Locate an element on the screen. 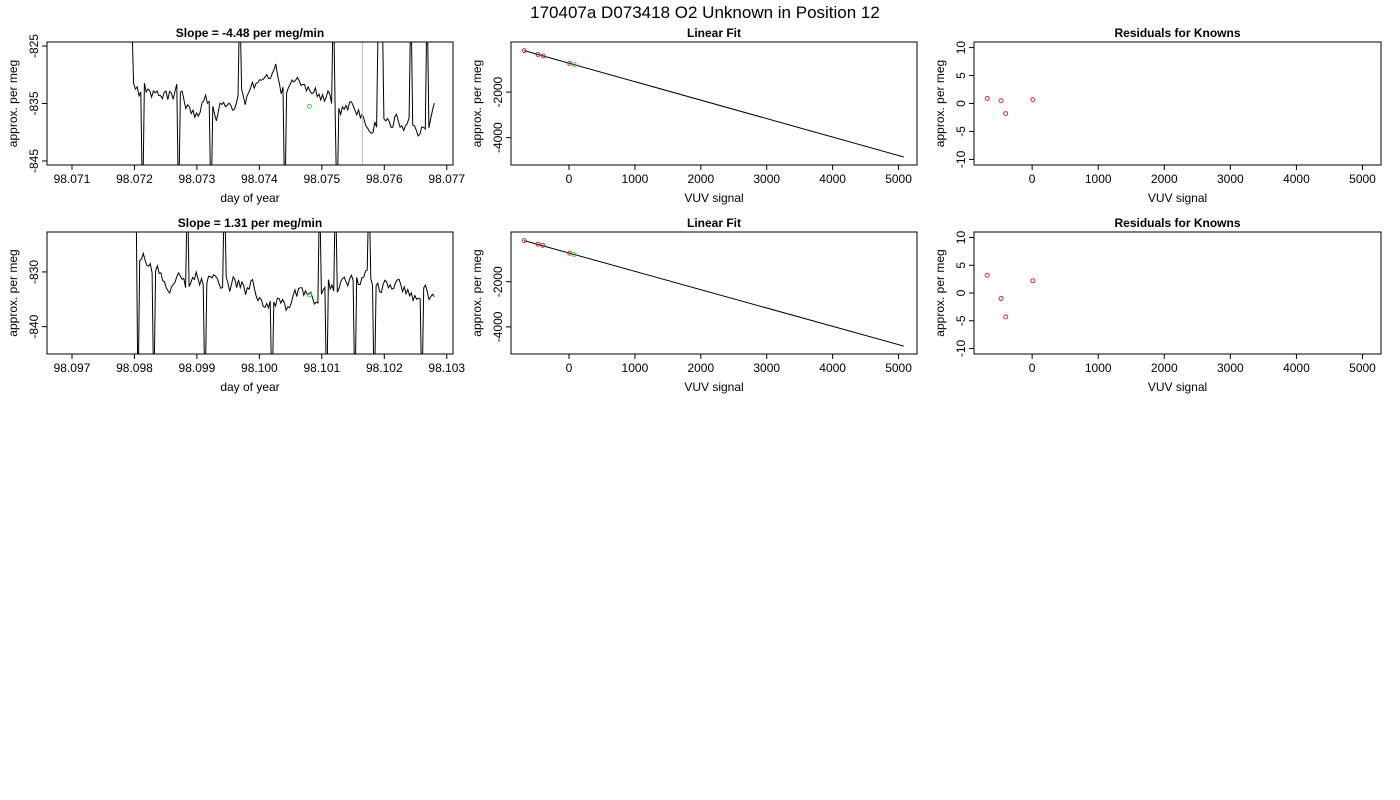 Image resolution: width=1400 pixels, height=800 pixels. x-tick-label: 98.098 is located at coordinates (134, 368).